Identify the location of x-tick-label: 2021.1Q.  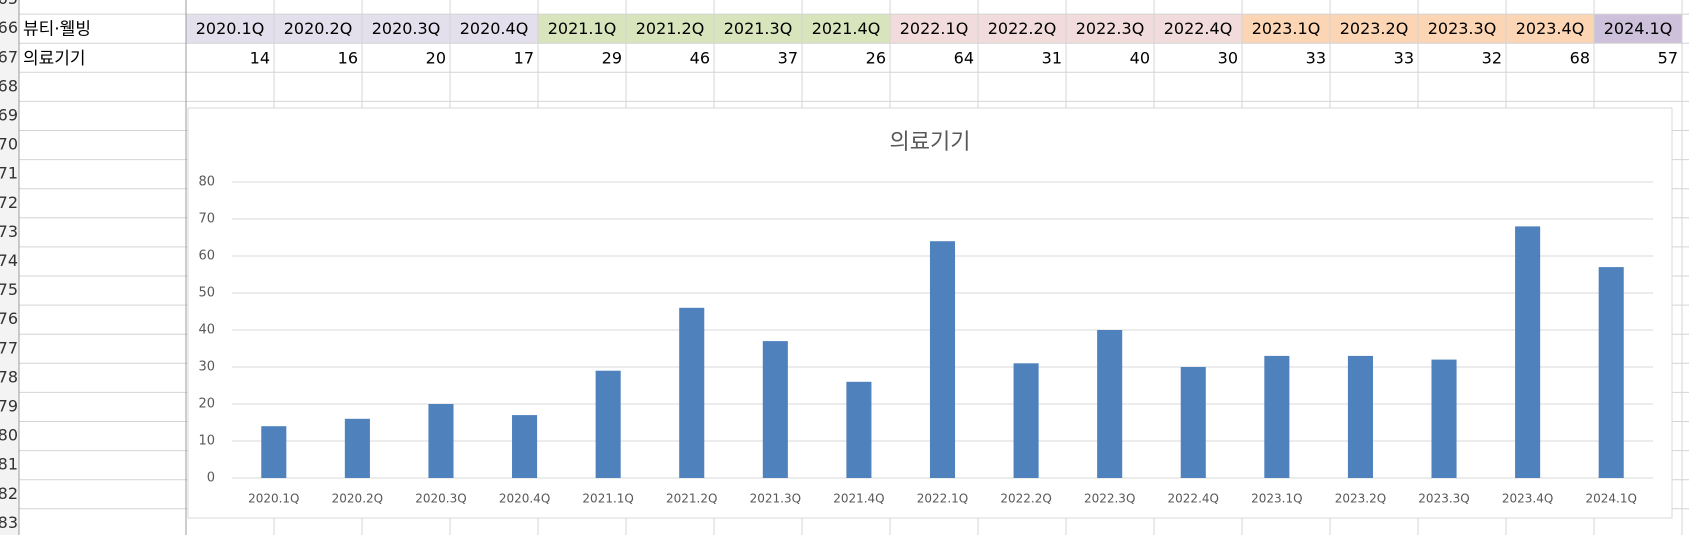
(607, 499).